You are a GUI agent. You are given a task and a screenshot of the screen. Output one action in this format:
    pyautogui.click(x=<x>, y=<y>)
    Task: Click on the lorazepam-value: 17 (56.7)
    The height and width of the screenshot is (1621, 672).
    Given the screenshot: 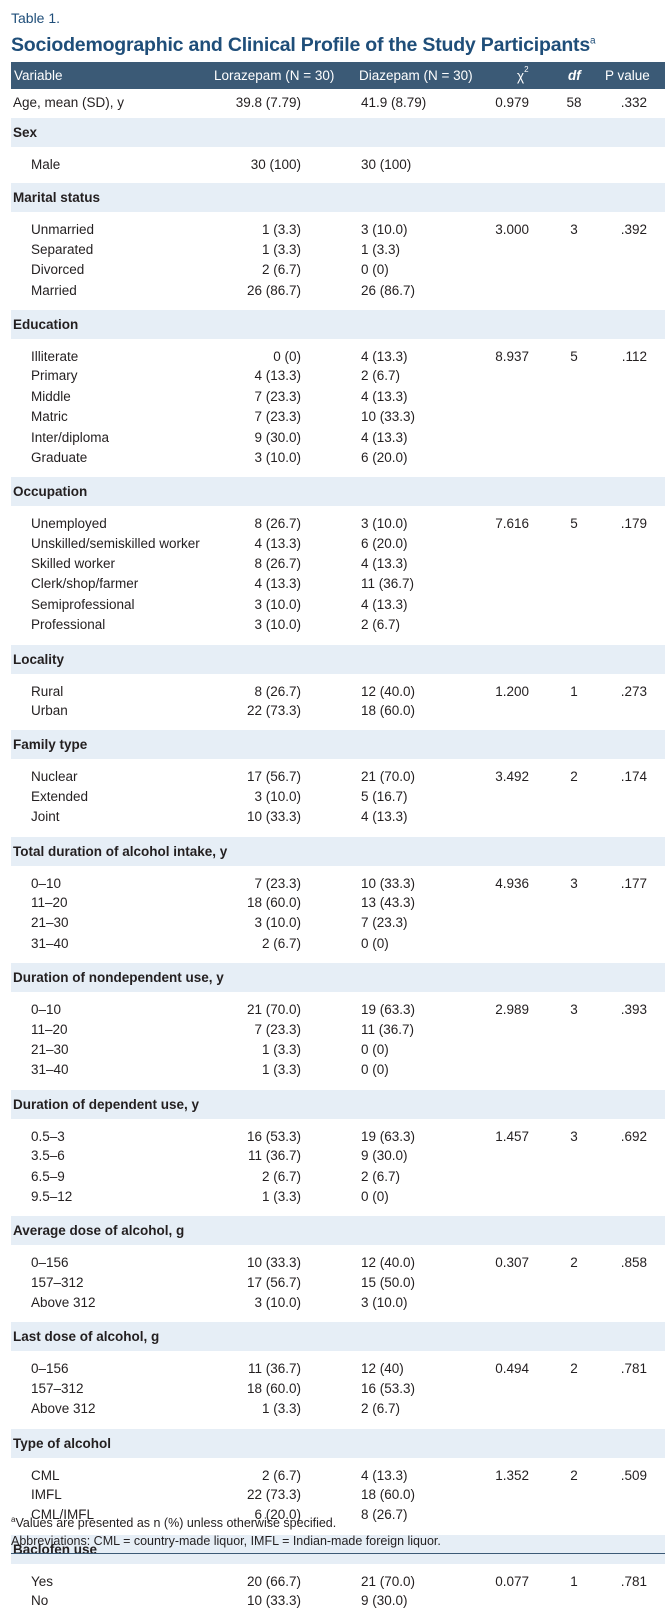 What is the action you would take?
    pyautogui.click(x=273, y=1282)
    